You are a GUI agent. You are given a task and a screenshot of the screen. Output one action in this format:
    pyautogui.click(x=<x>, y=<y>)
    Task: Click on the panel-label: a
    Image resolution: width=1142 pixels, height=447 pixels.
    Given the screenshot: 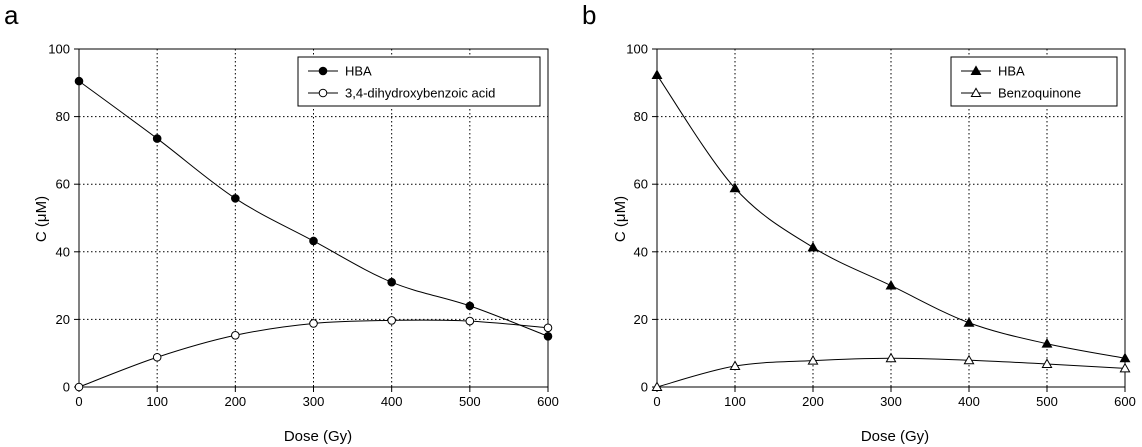 What is the action you would take?
    pyautogui.click(x=11, y=15)
    